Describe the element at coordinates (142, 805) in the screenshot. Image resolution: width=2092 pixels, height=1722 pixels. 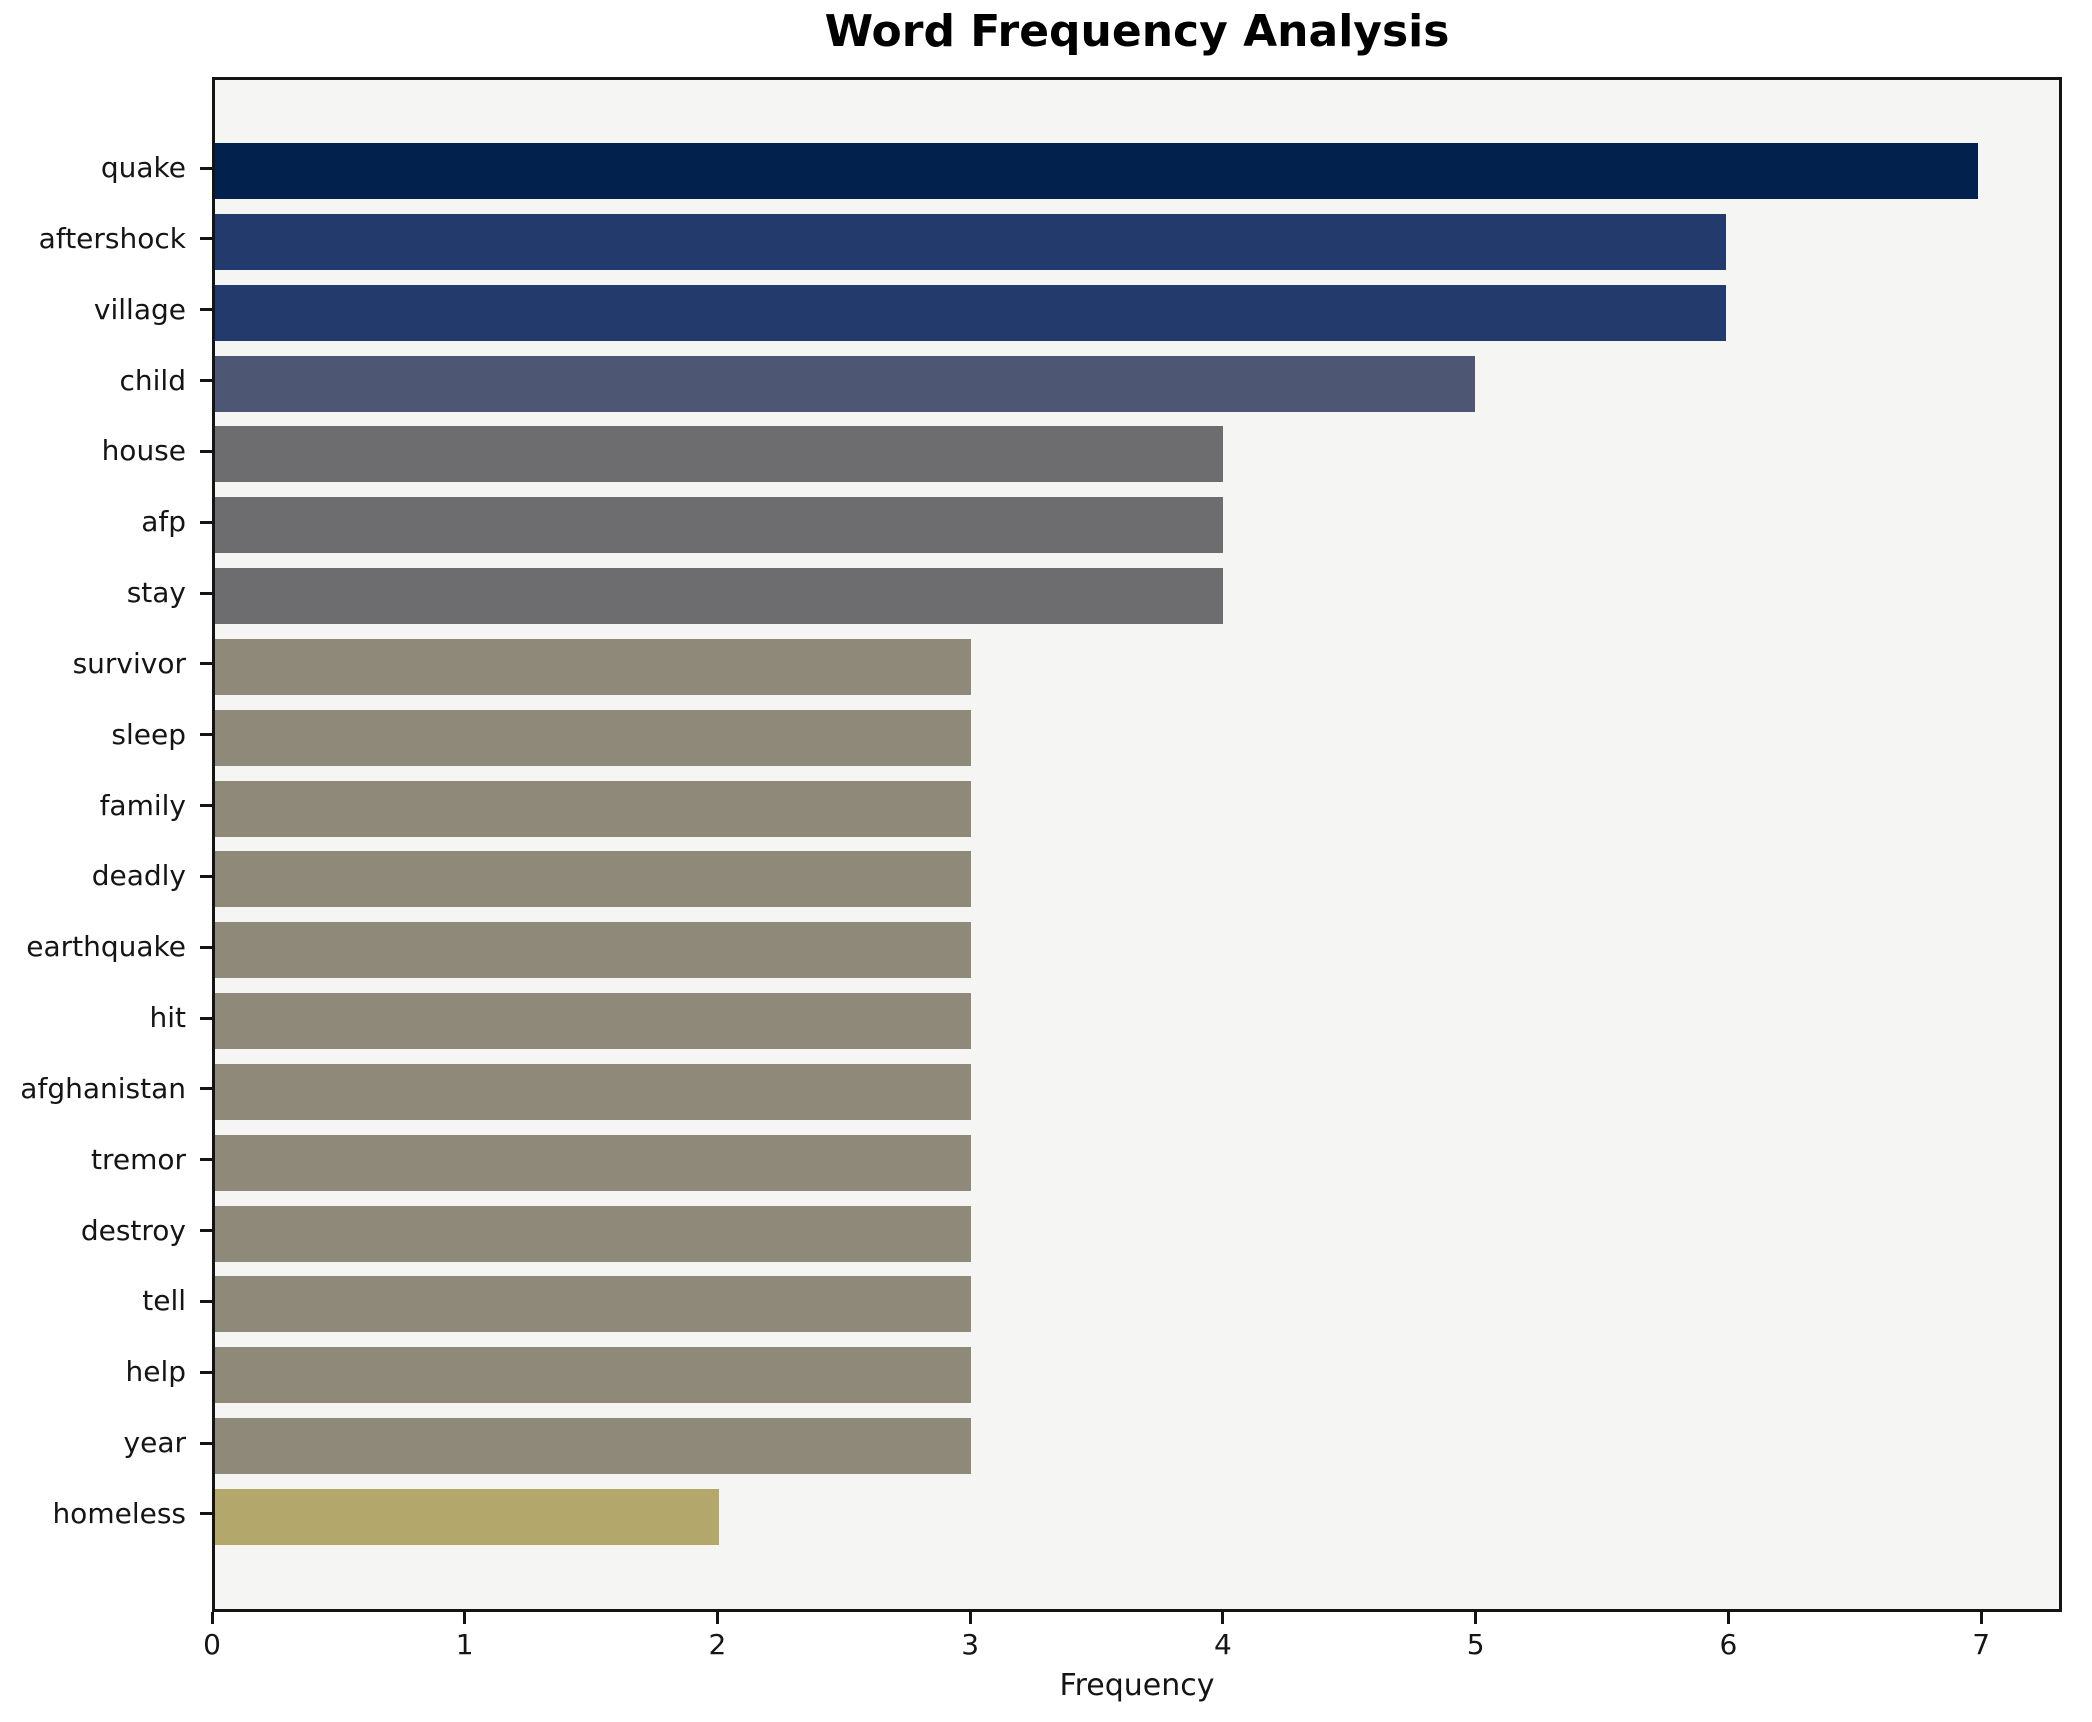
I see `y-label-family: family` at that location.